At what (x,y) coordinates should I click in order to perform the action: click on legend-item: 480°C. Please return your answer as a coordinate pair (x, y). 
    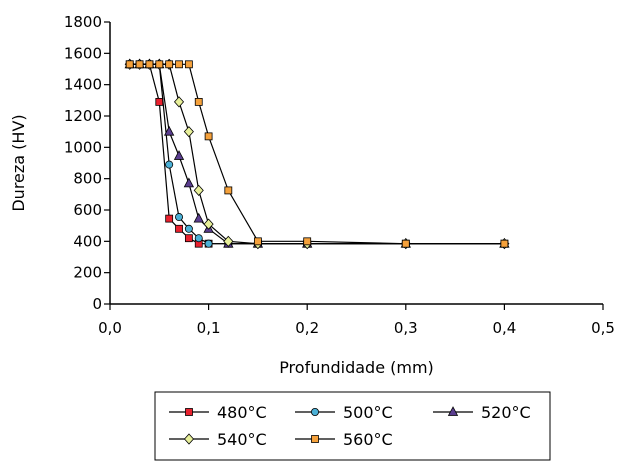
    Looking at the image, I should click on (218, 412).